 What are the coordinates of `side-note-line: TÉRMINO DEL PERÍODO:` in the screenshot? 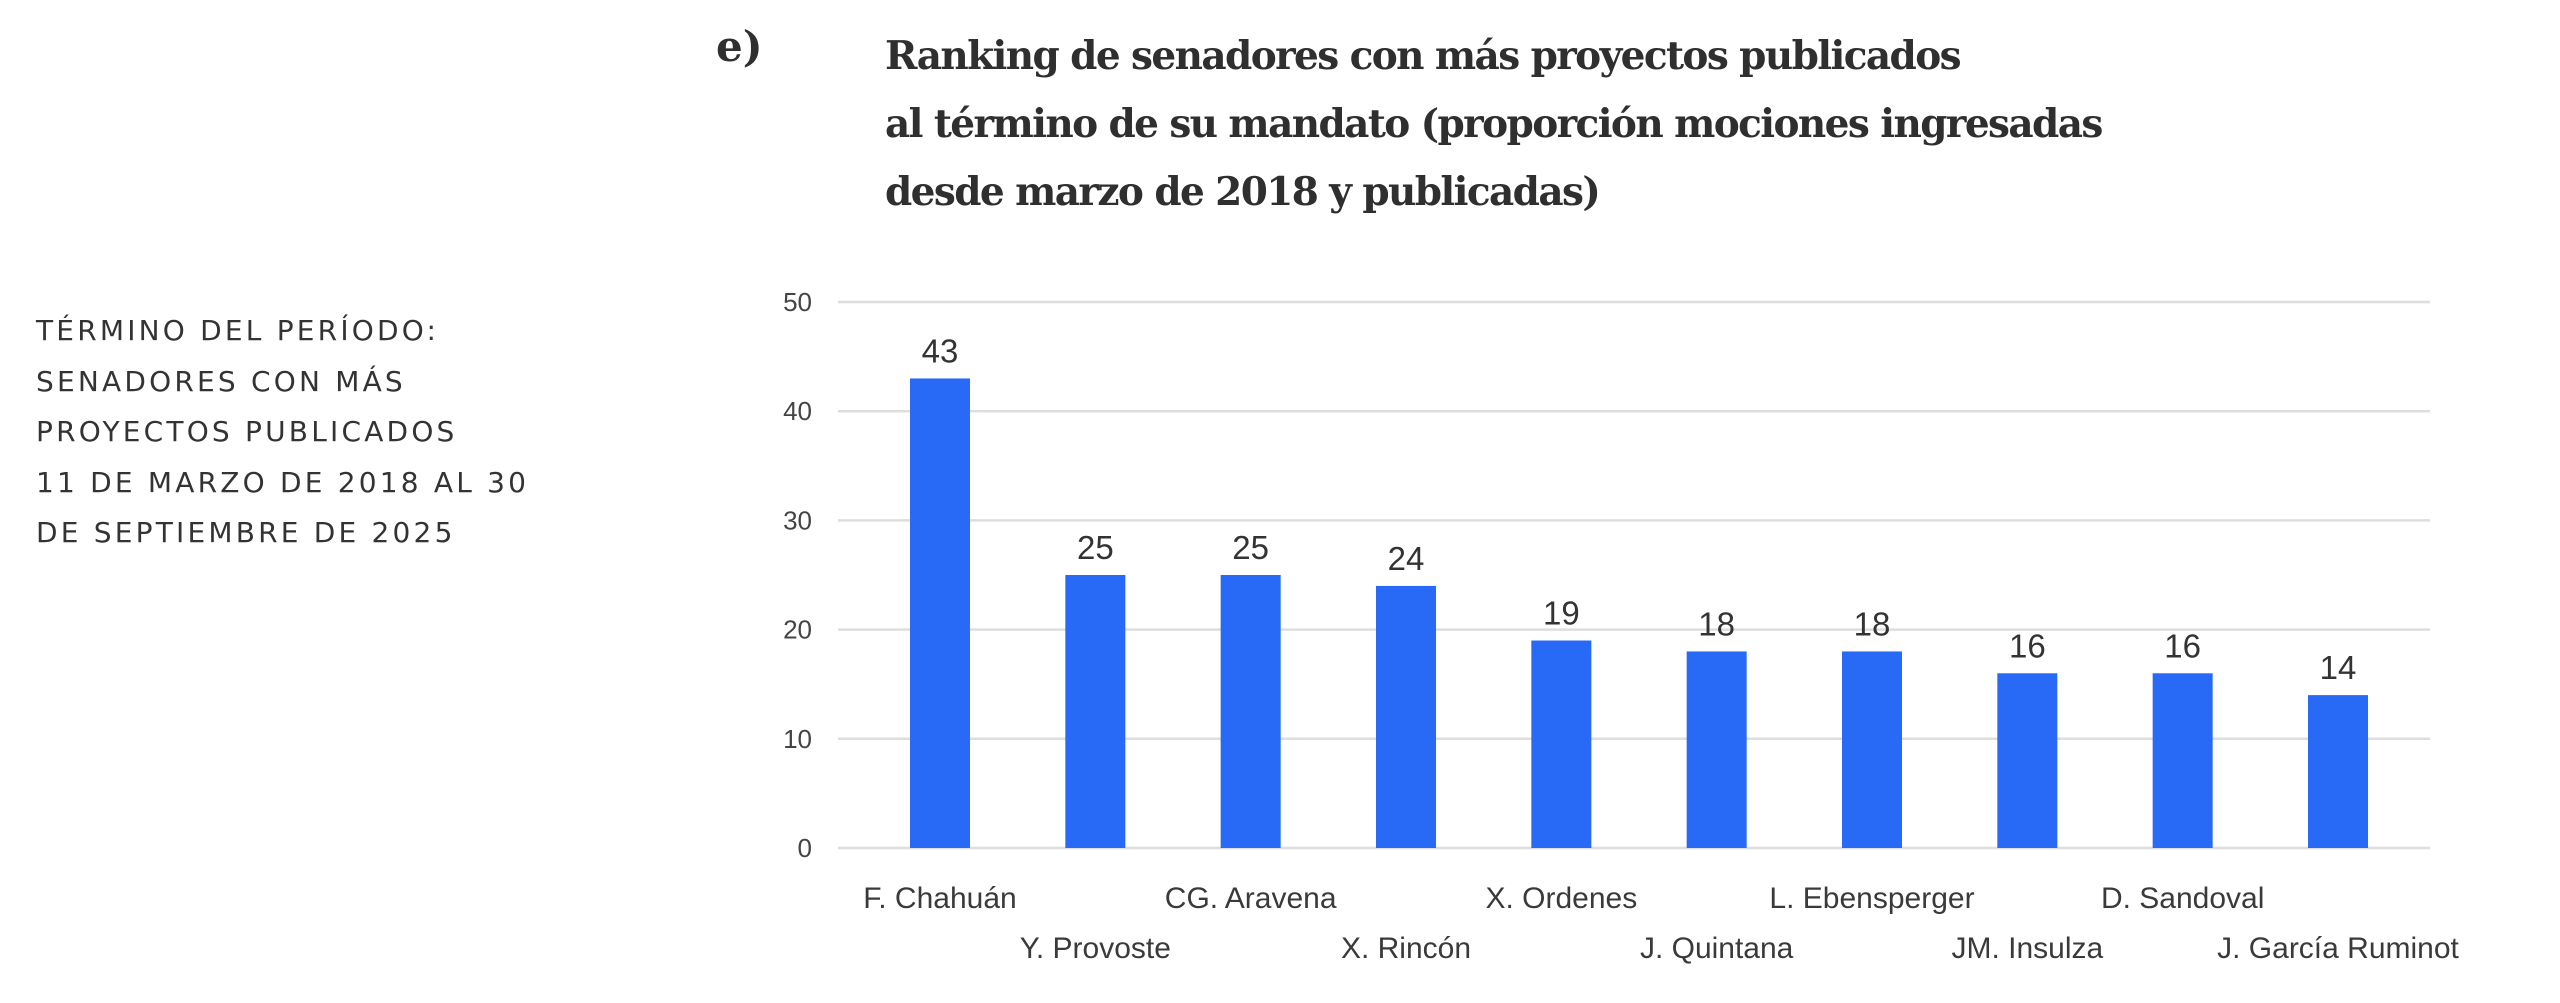 It's located at (238, 330).